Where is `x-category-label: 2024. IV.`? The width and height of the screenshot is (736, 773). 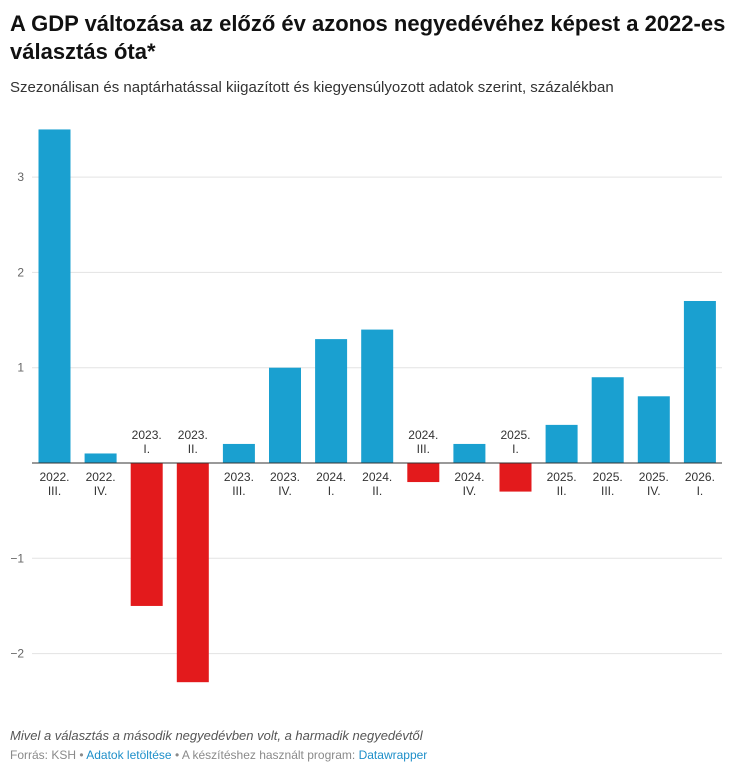 x-category-label: 2024. IV. is located at coordinates (469, 484).